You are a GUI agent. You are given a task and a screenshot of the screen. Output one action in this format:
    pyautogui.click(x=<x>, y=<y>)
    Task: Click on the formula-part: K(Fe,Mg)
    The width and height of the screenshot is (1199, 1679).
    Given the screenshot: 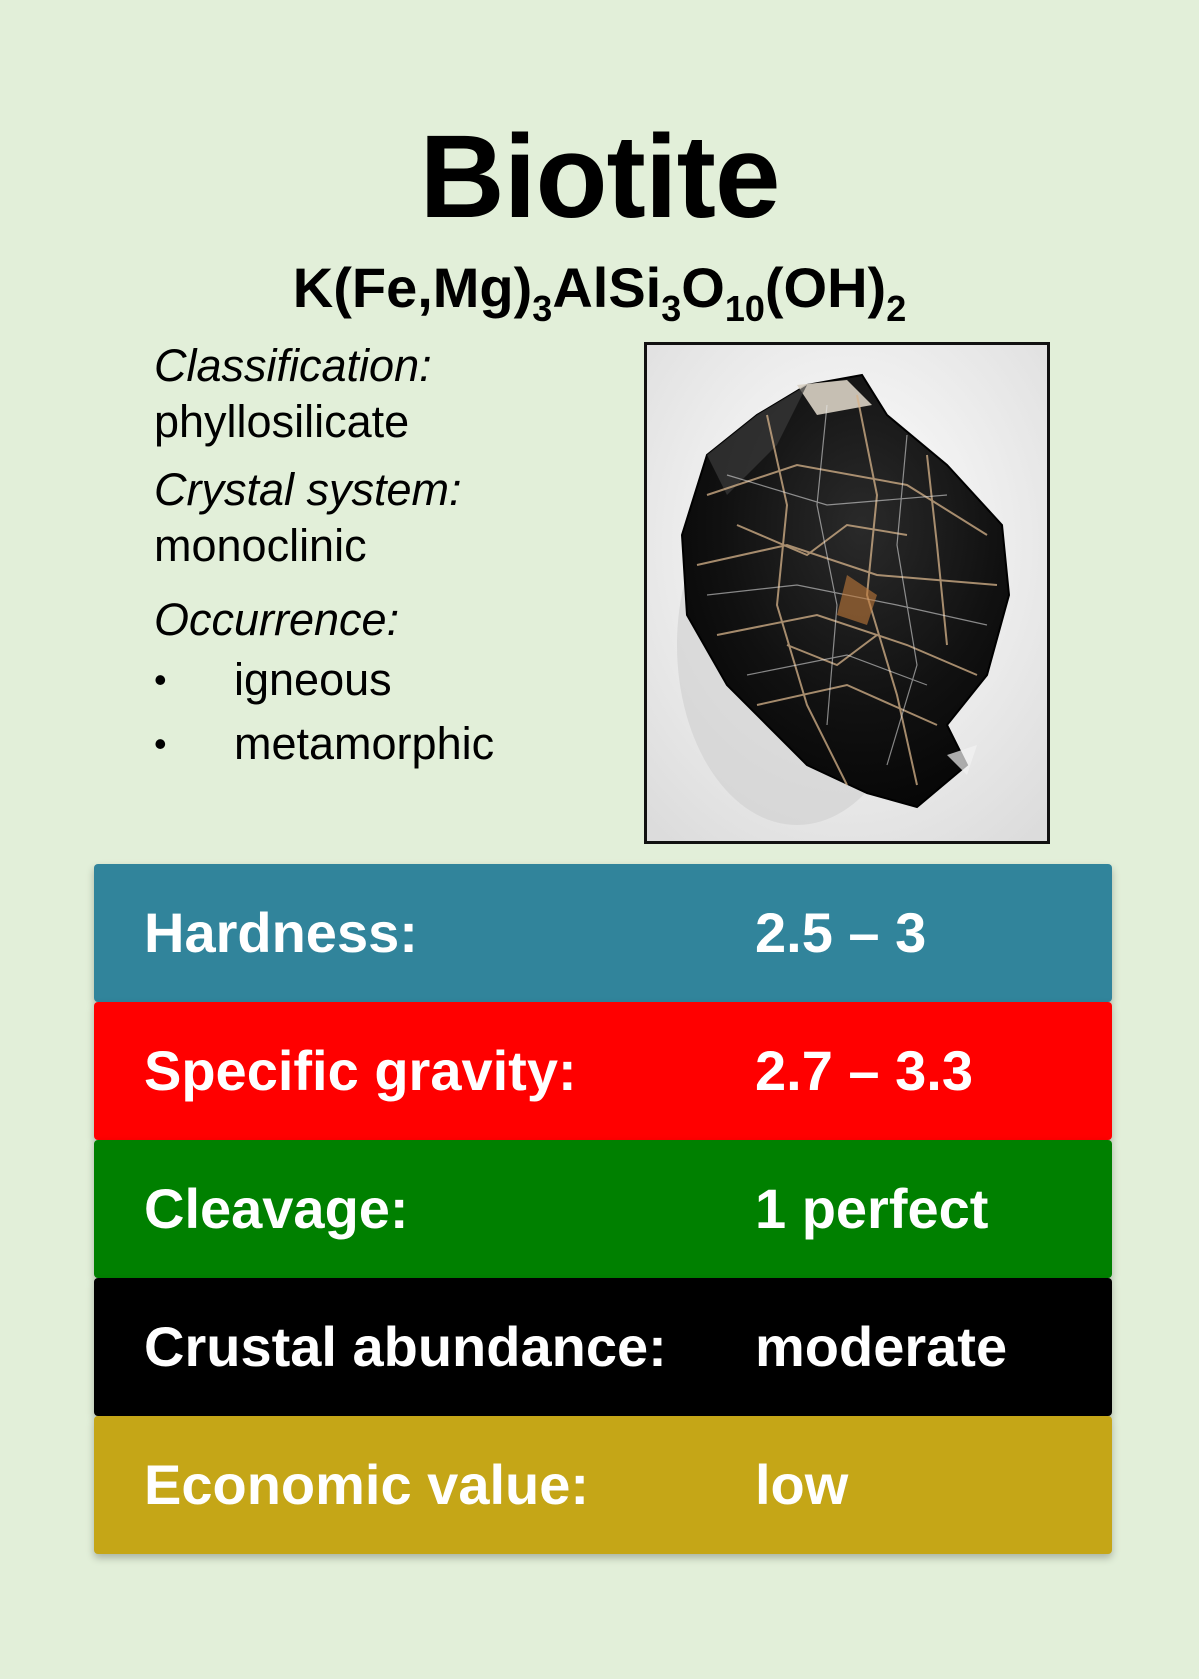 What is the action you would take?
    pyautogui.click(x=412, y=287)
    